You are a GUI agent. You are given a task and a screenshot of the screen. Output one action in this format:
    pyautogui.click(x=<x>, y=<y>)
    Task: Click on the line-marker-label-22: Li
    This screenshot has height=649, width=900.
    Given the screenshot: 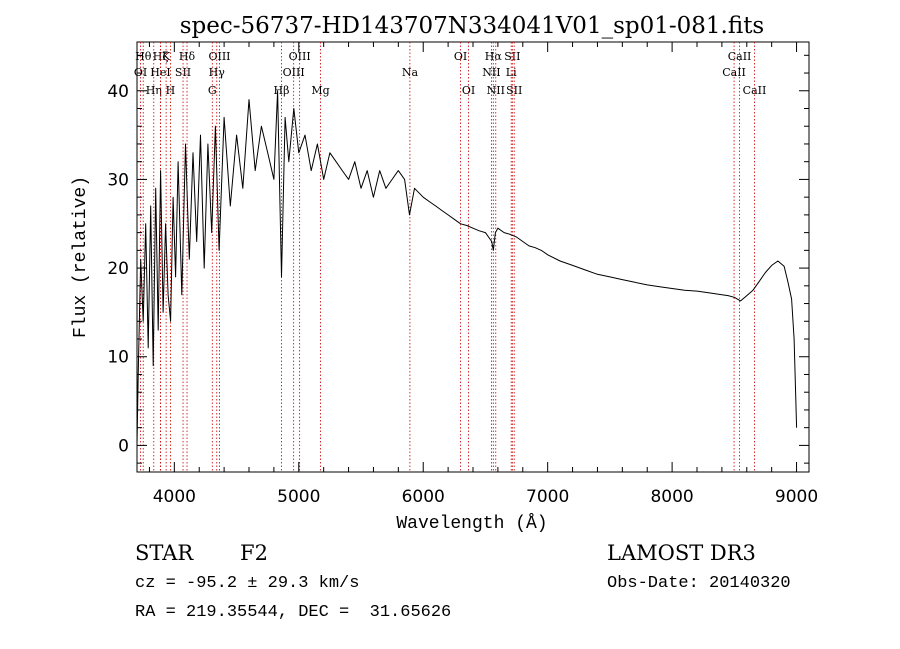 What is the action you would take?
    pyautogui.click(x=511, y=72)
    